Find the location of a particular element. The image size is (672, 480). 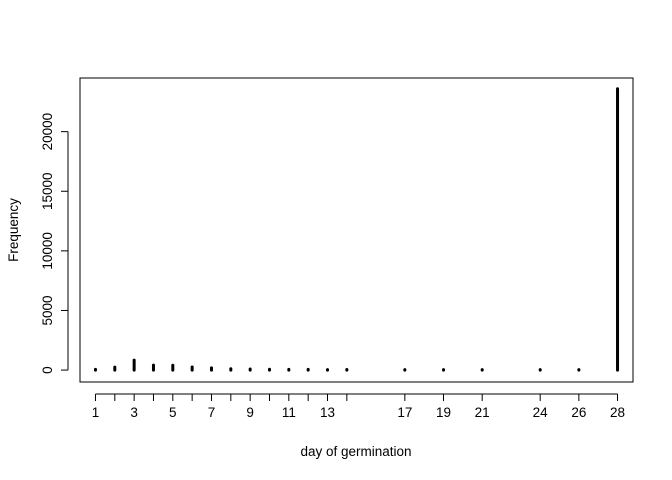

x-tick-label: 24 is located at coordinates (541, 412).